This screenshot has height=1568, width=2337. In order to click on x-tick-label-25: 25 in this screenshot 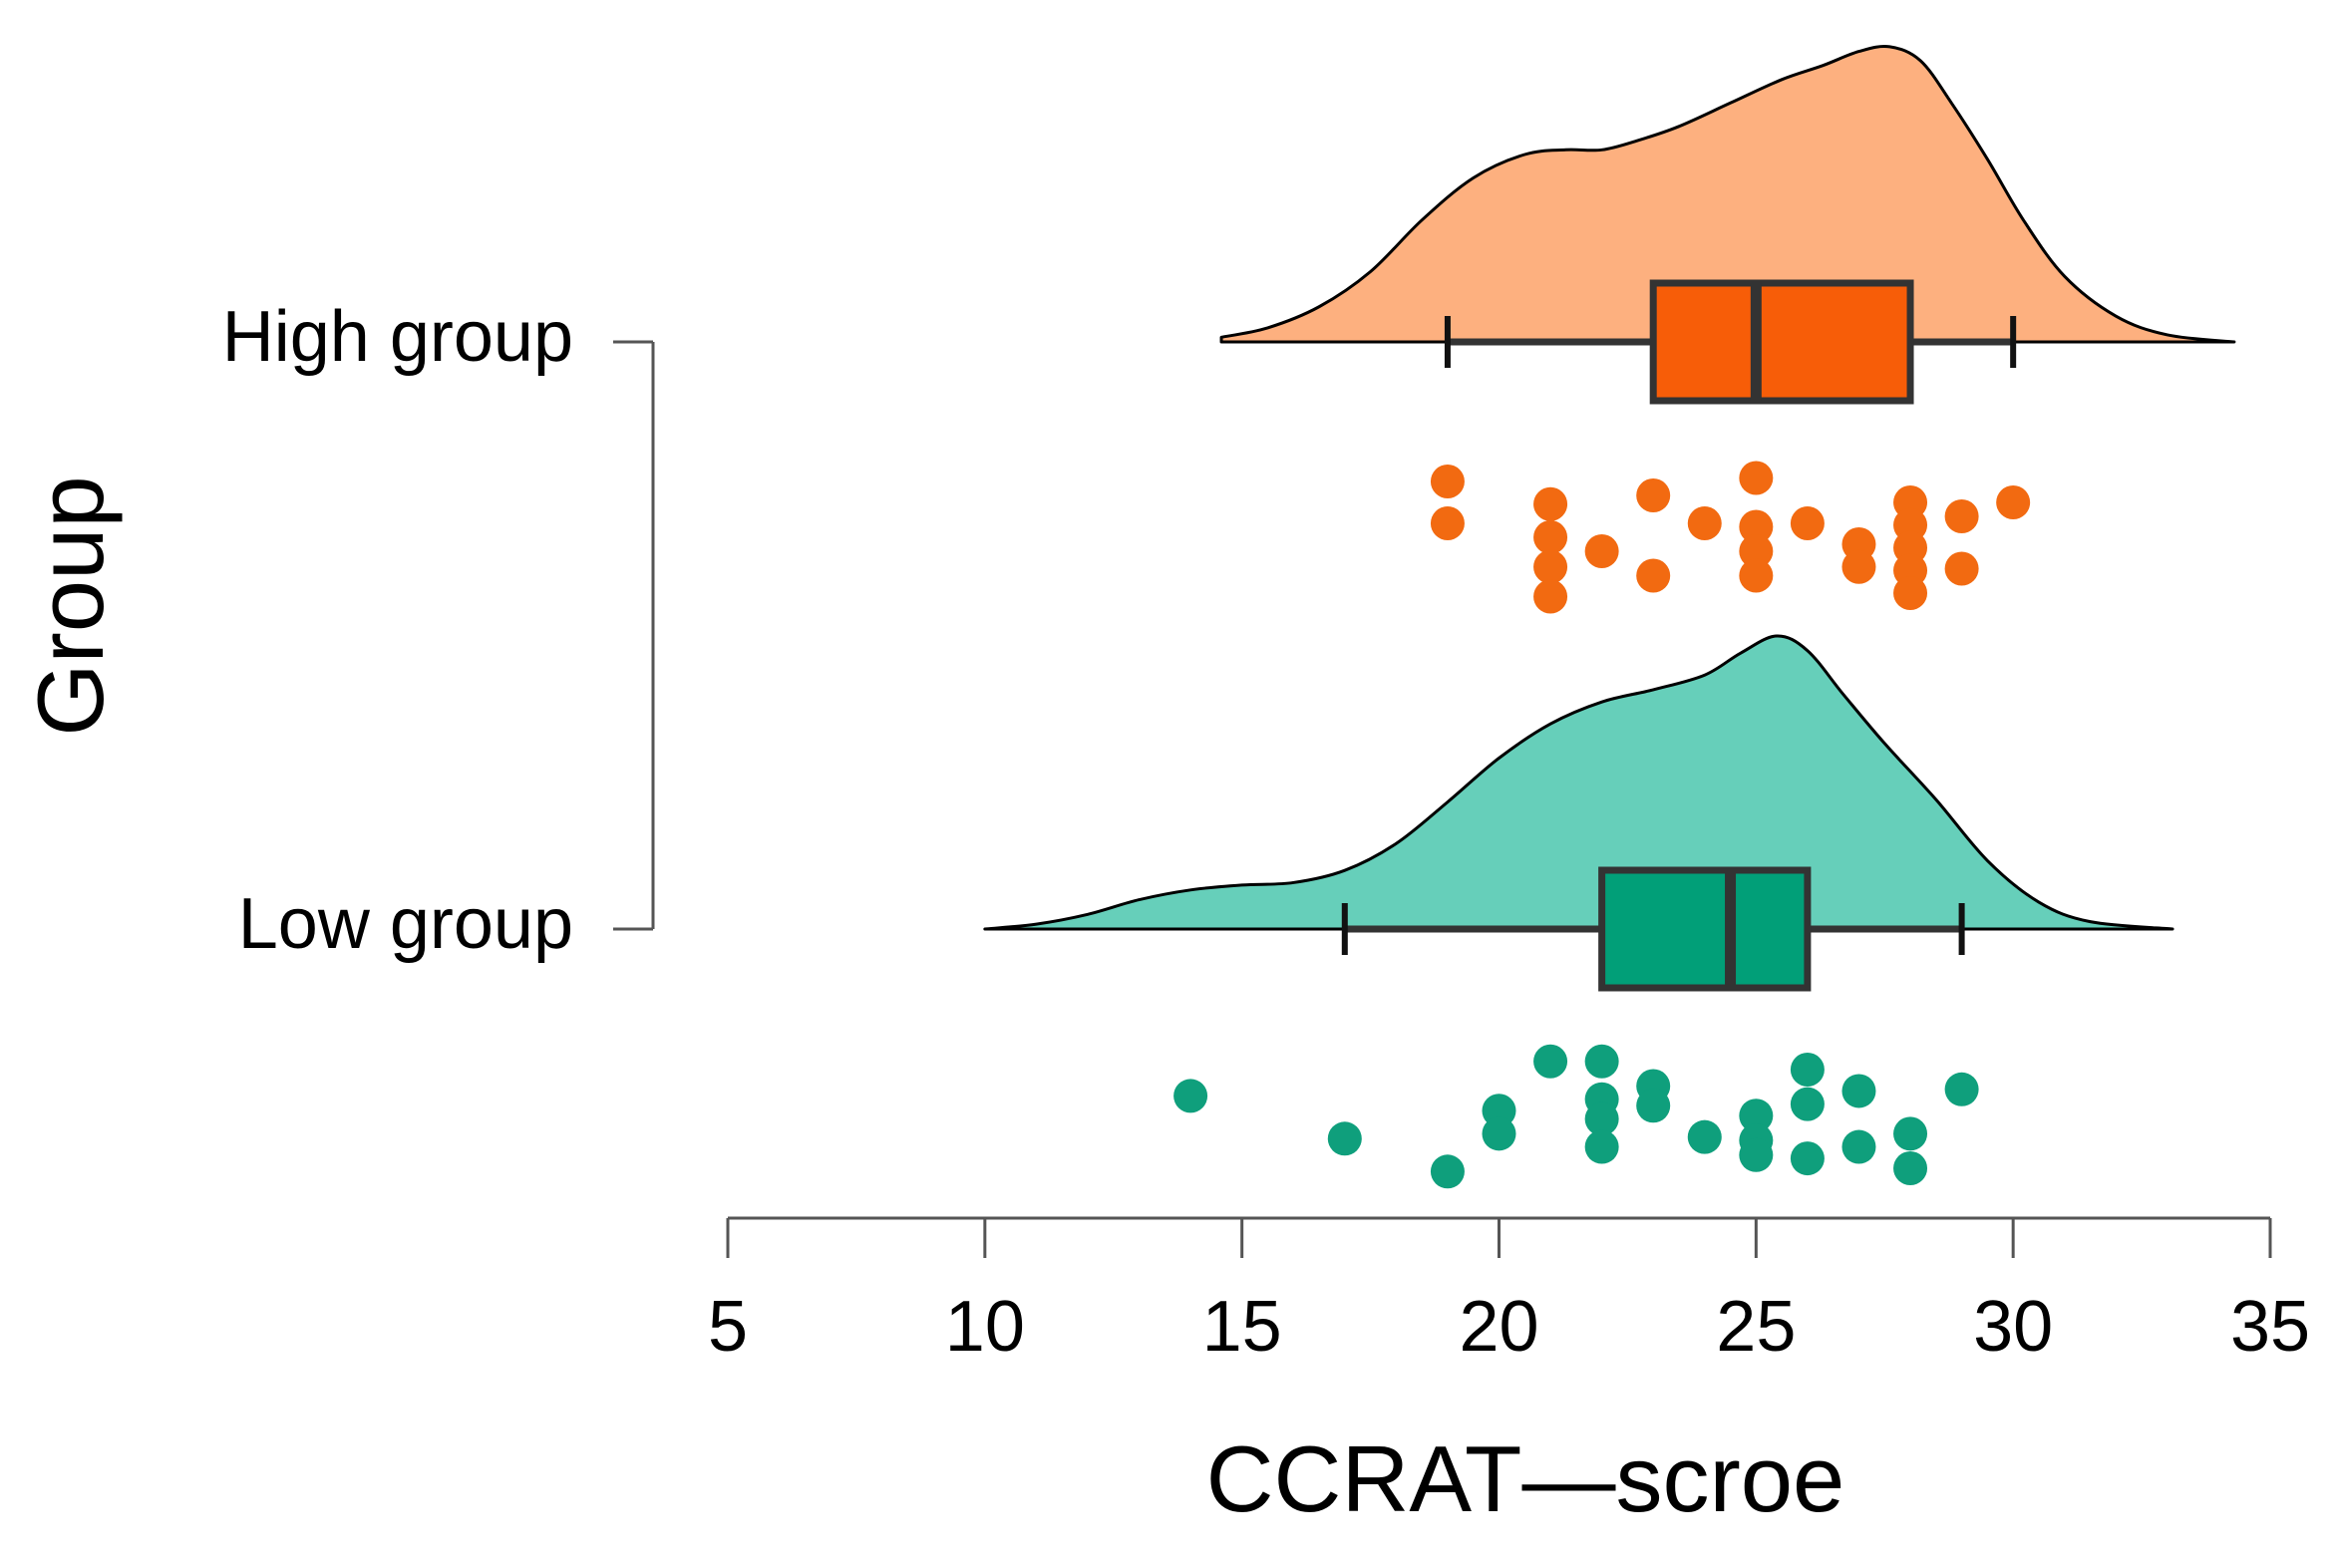, I will do `click(1756, 1327)`.